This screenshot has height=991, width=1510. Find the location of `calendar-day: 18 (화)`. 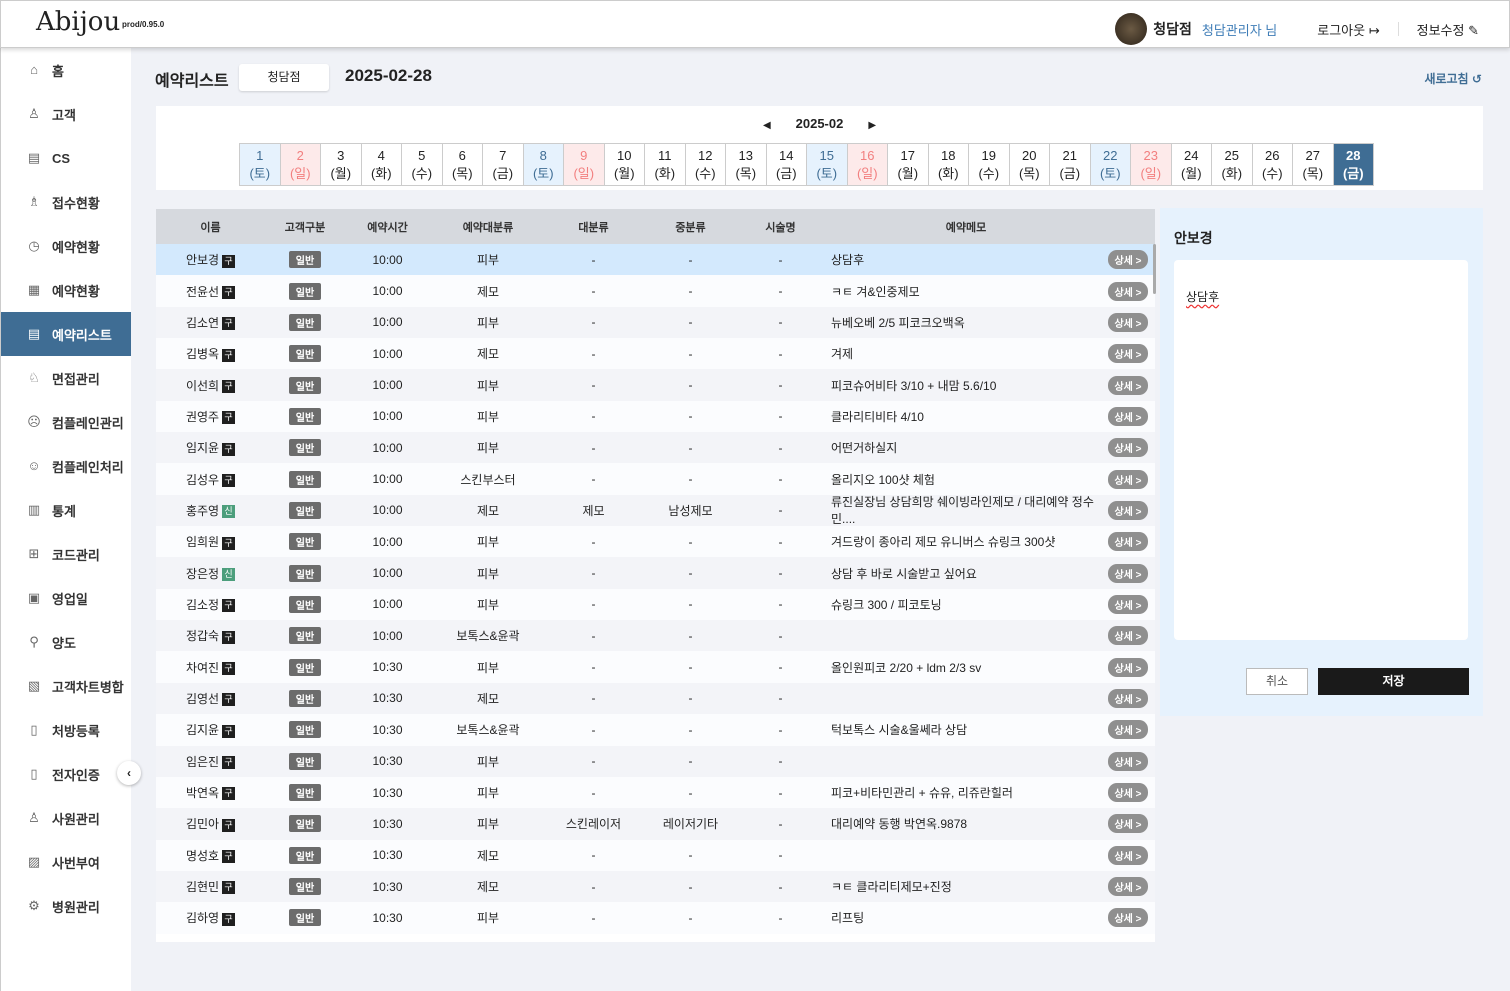

calendar-day: 18 (화) is located at coordinates (948, 164).